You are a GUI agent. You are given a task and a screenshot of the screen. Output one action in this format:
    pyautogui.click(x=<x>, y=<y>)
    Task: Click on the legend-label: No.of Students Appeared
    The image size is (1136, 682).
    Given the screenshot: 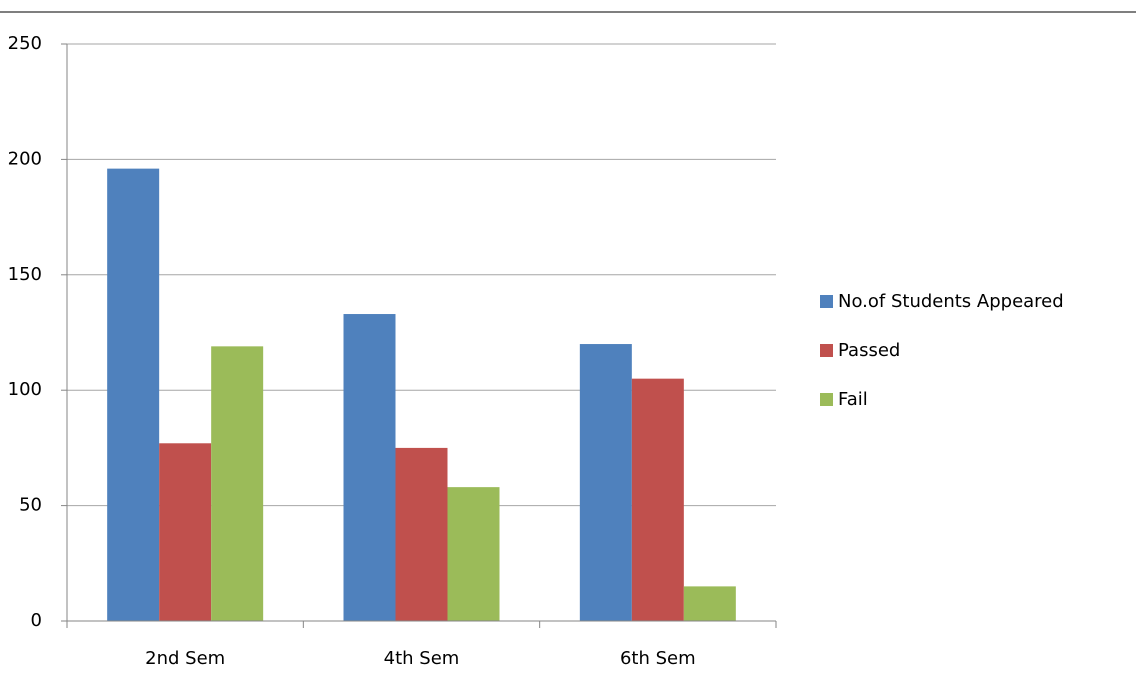 What is the action you would take?
    pyautogui.click(x=951, y=301)
    